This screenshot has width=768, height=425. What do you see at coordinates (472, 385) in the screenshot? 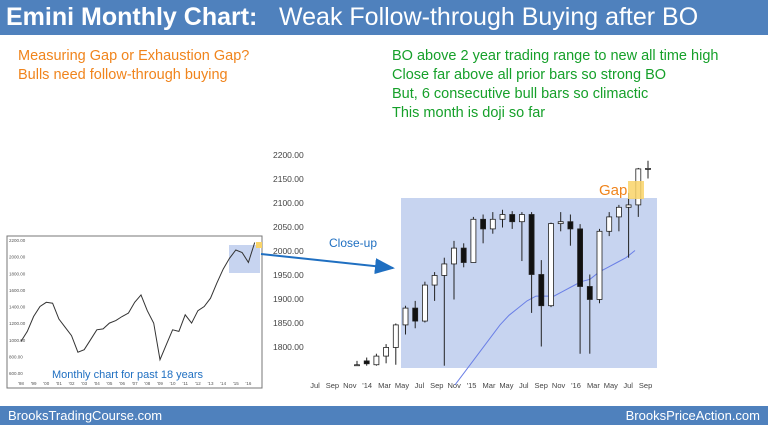
I see `x-tick-label: '15` at bounding box center [472, 385].